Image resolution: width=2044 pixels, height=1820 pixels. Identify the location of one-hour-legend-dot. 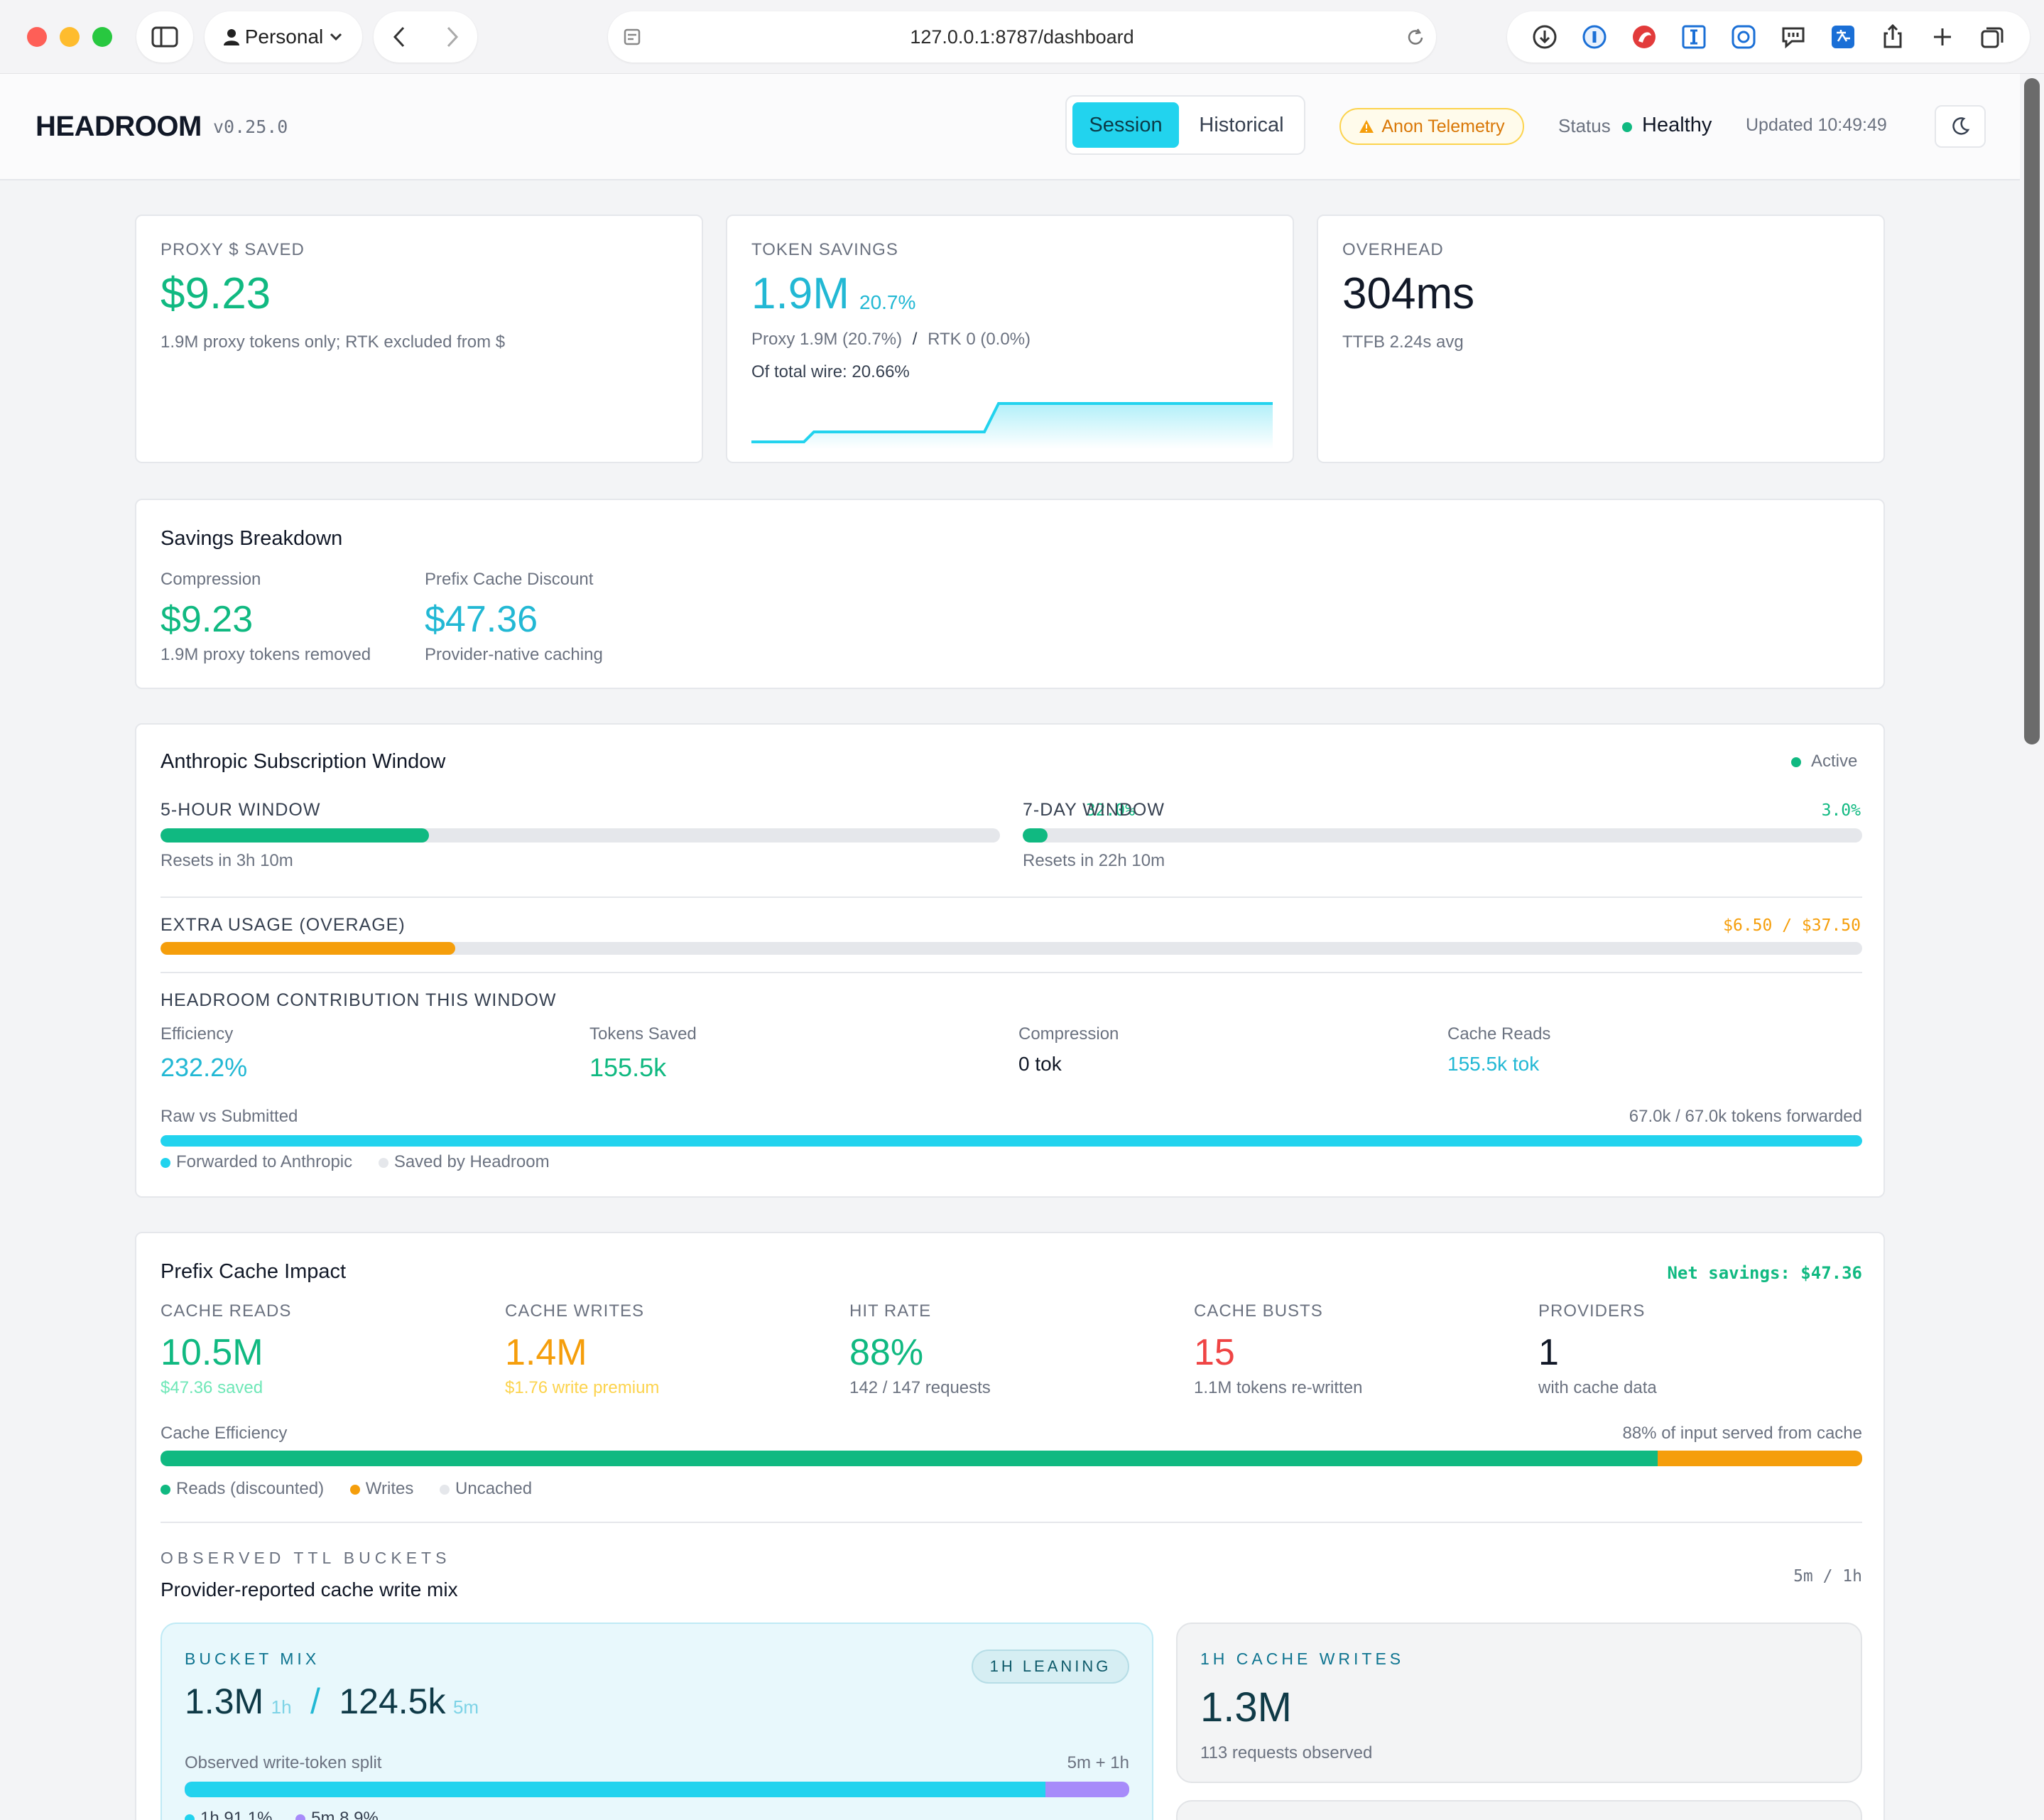
(190, 1817).